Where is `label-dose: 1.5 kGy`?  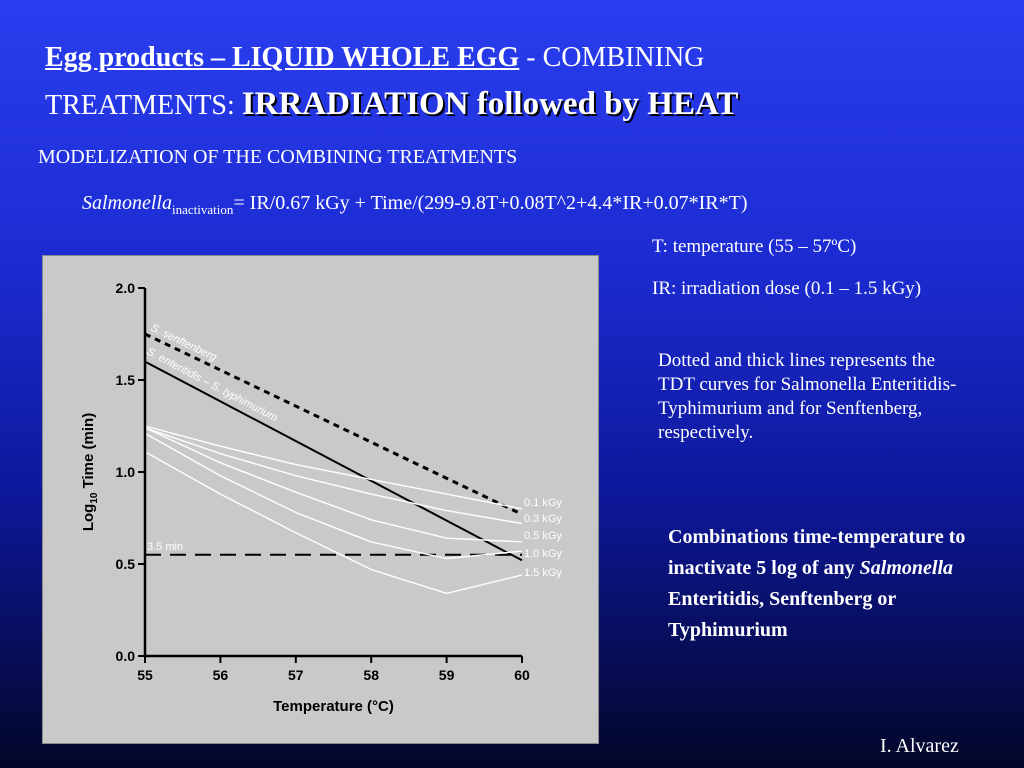
label-dose: 1.5 kGy is located at coordinates (543, 573).